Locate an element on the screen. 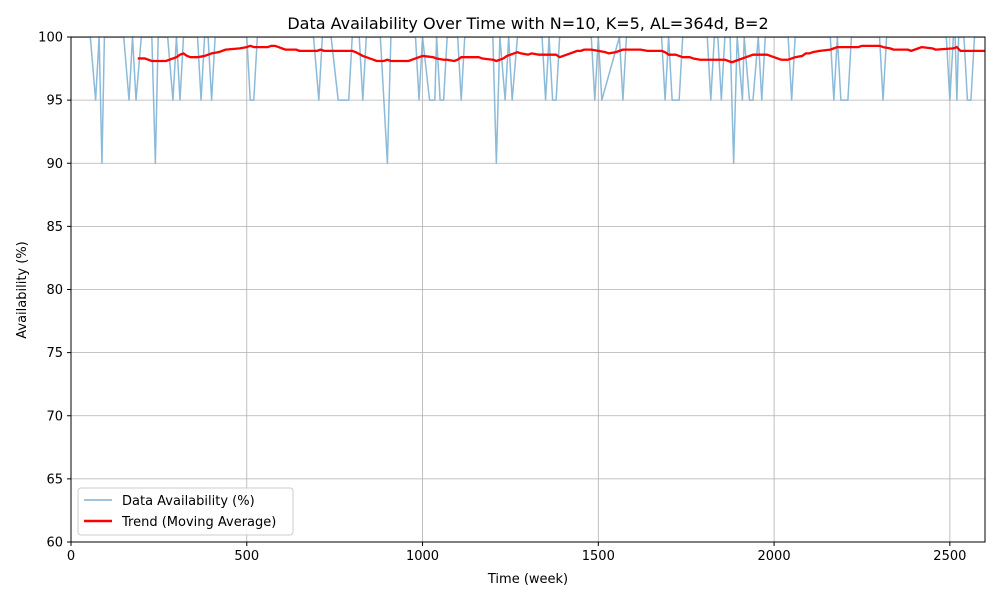 This screenshot has height=600, width=1000. y-tick-label: 70 is located at coordinates (54, 416).